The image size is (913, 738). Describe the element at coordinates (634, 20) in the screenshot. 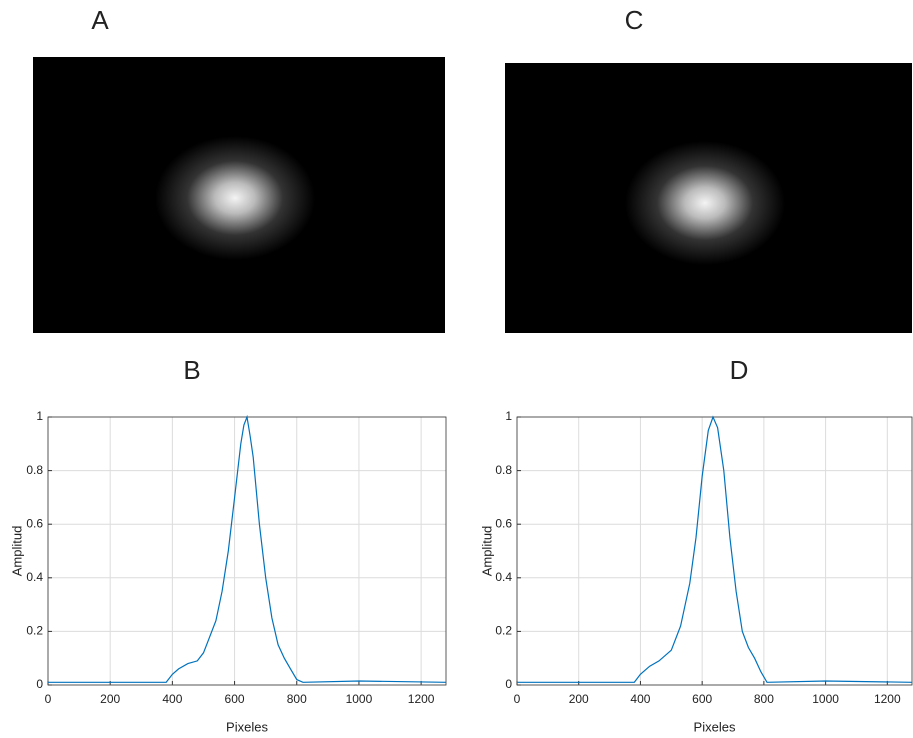

I see `panel-label: C` at that location.